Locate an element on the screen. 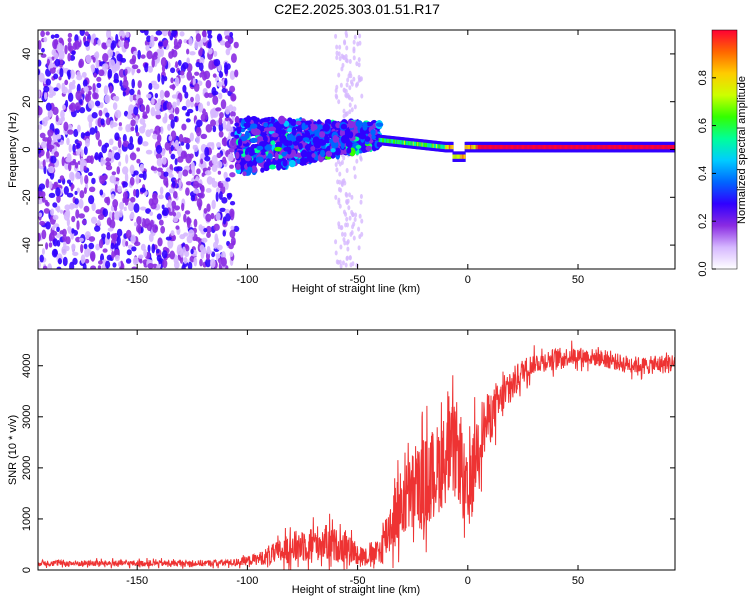  heatmap-x-tick-label: 0 is located at coordinates (468, 280).